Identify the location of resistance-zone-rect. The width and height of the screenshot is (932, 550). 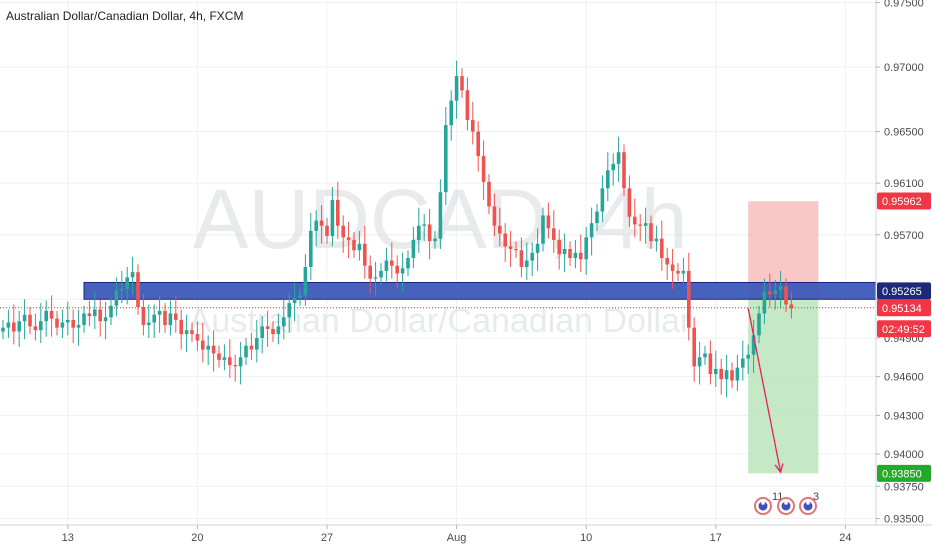
(480, 290).